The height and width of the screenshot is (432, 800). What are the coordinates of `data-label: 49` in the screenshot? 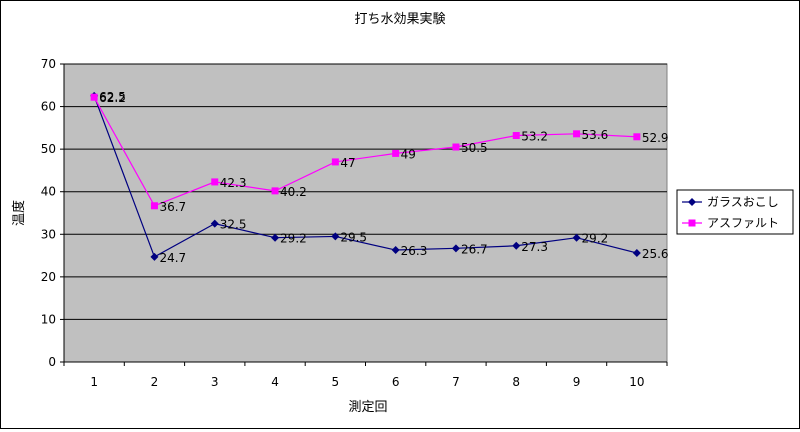 It's located at (408, 154).